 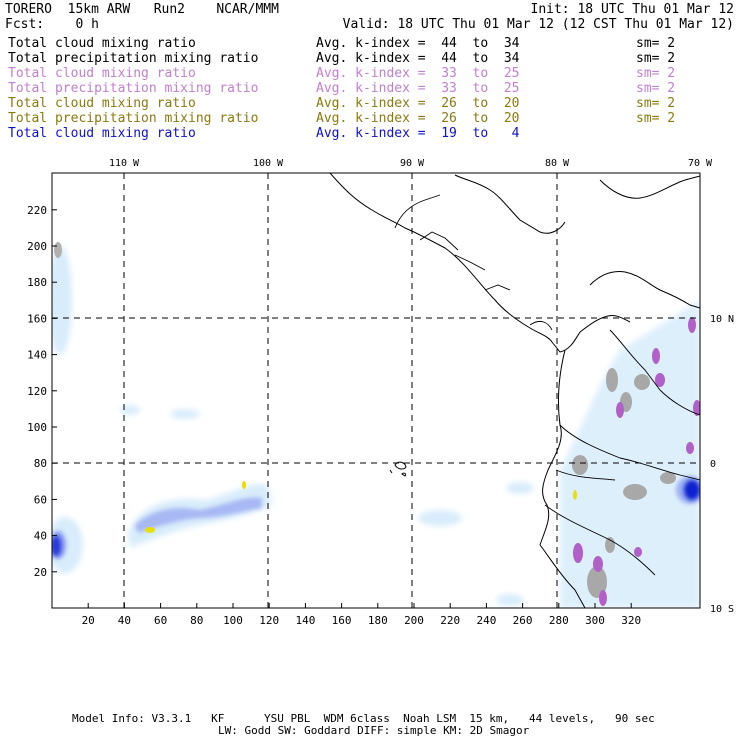 I want to click on x-tick-label: 180, so click(x=378, y=620).